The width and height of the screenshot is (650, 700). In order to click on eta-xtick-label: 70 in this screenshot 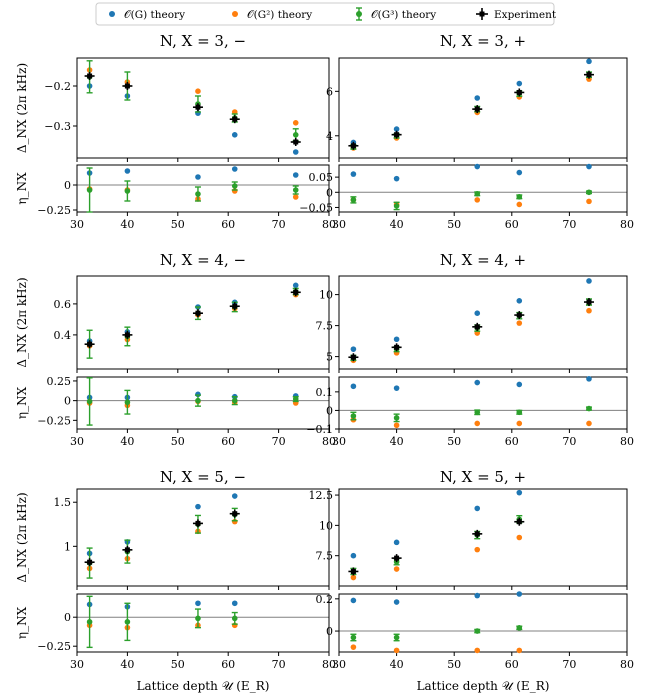, I will do `click(569, 224)`.